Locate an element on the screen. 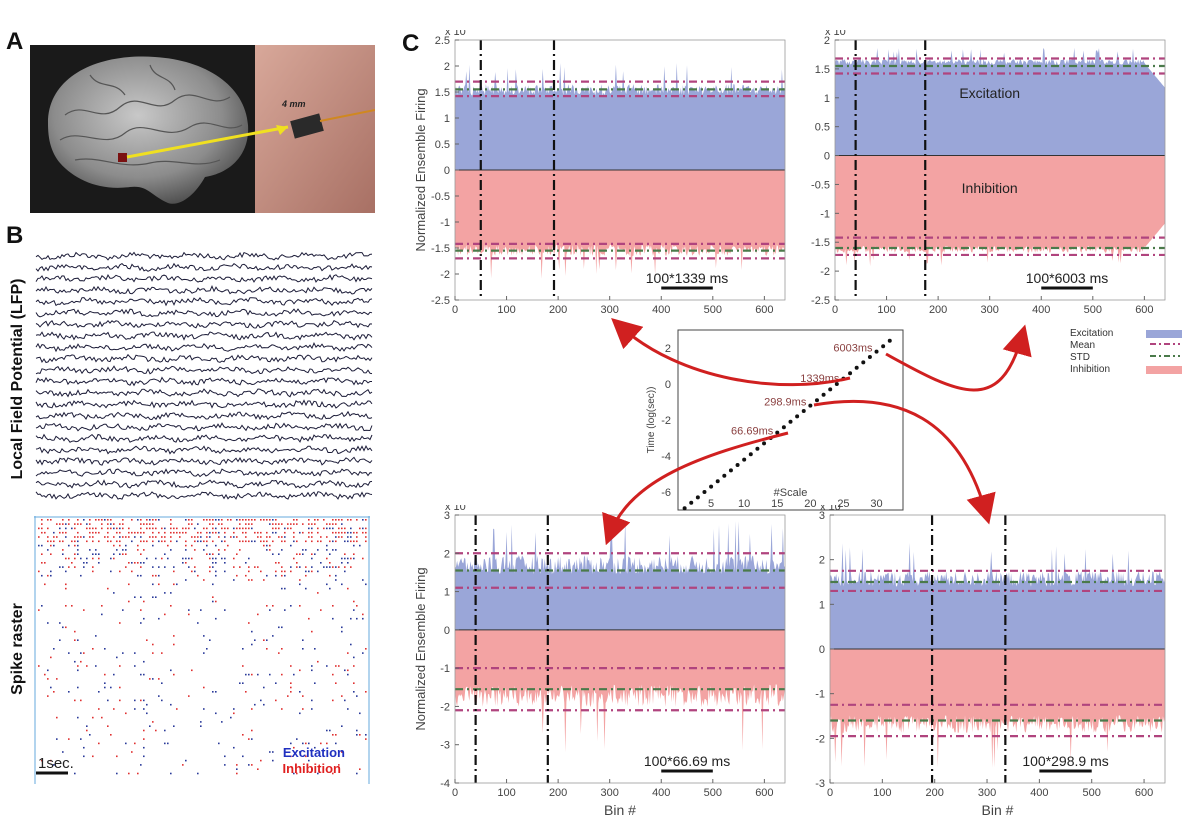 The height and width of the screenshot is (836, 1200). y-tick-label: -1 is located at coordinates (820, 695).